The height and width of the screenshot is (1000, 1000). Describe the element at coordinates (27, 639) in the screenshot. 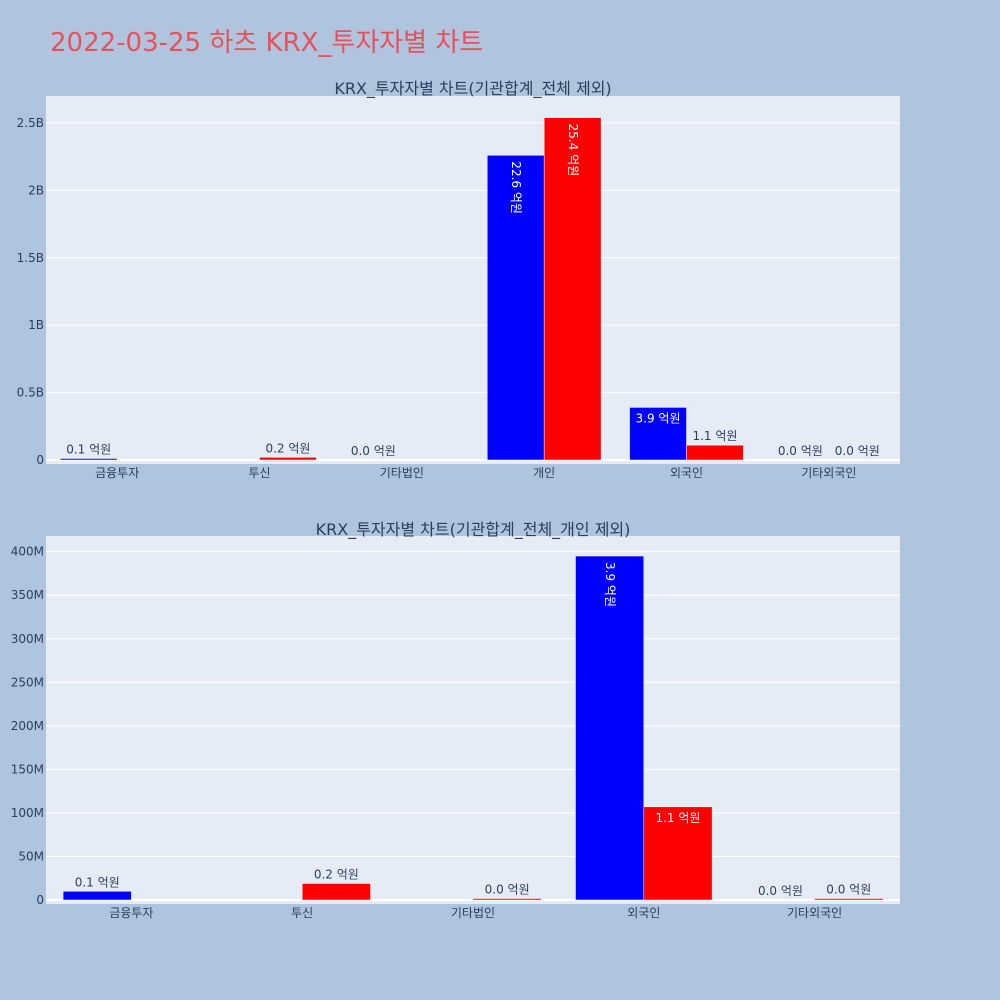

I see `y-tick-label: 300M` at that location.